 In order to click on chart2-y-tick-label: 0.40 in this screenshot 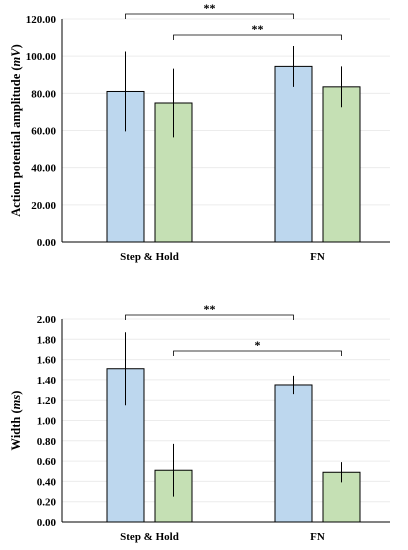, I will do `click(47, 482)`.